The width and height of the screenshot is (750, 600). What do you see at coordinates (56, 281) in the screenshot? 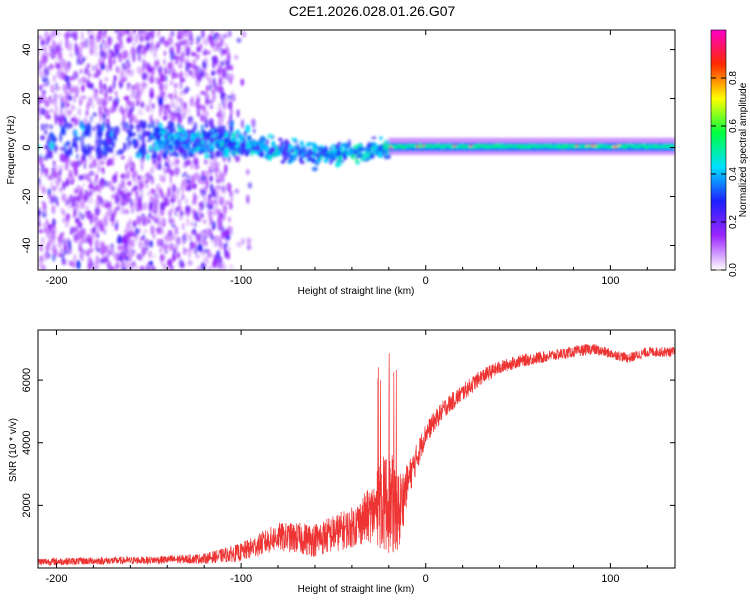
I see `spectrogram-xtick-label: -200` at bounding box center [56, 281].